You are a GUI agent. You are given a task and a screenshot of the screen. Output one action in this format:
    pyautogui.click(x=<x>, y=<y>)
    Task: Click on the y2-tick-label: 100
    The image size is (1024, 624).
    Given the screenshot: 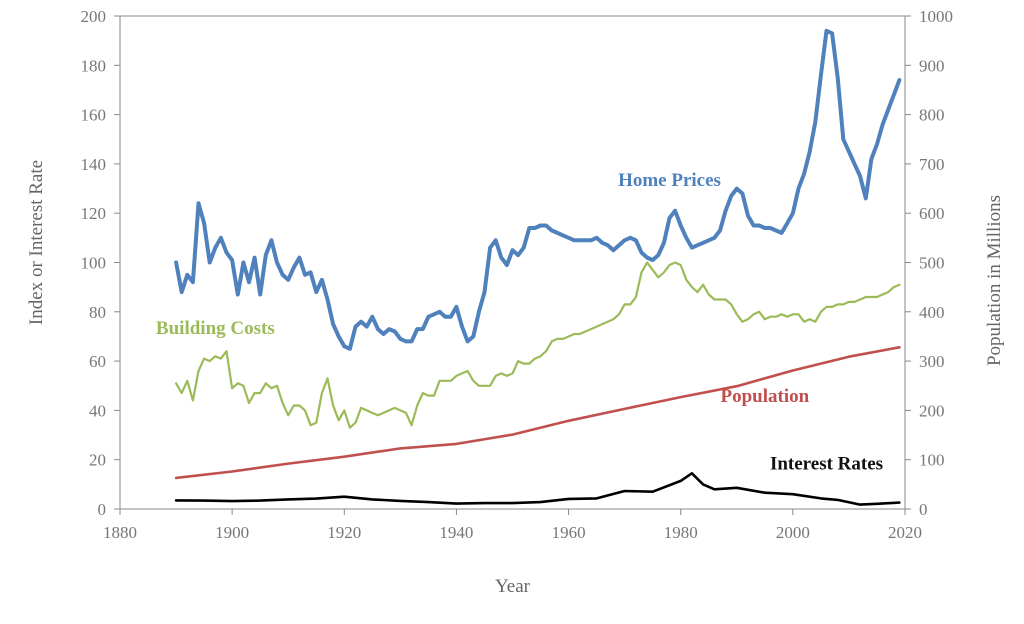 What is the action you would take?
    pyautogui.click(x=932, y=460)
    